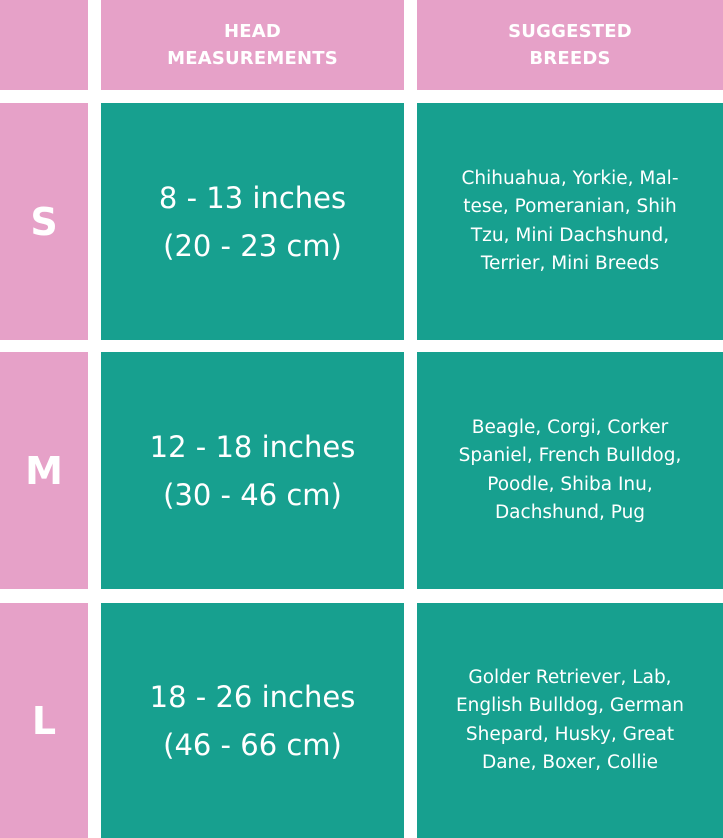 The height and width of the screenshot is (838, 723). I want to click on measurement-cm: (46 - 66 cm), so click(252, 744).